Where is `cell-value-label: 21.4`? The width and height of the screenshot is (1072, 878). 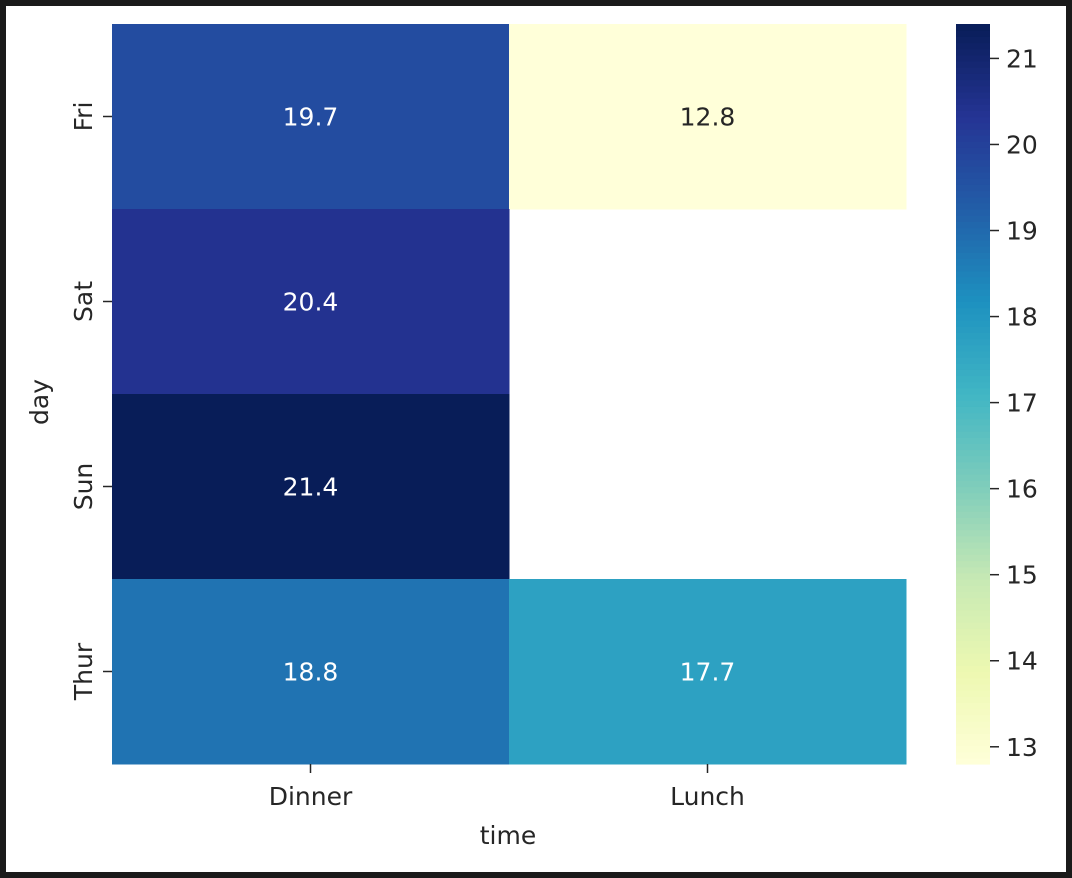
cell-value-label: 21.4 is located at coordinates (311, 487).